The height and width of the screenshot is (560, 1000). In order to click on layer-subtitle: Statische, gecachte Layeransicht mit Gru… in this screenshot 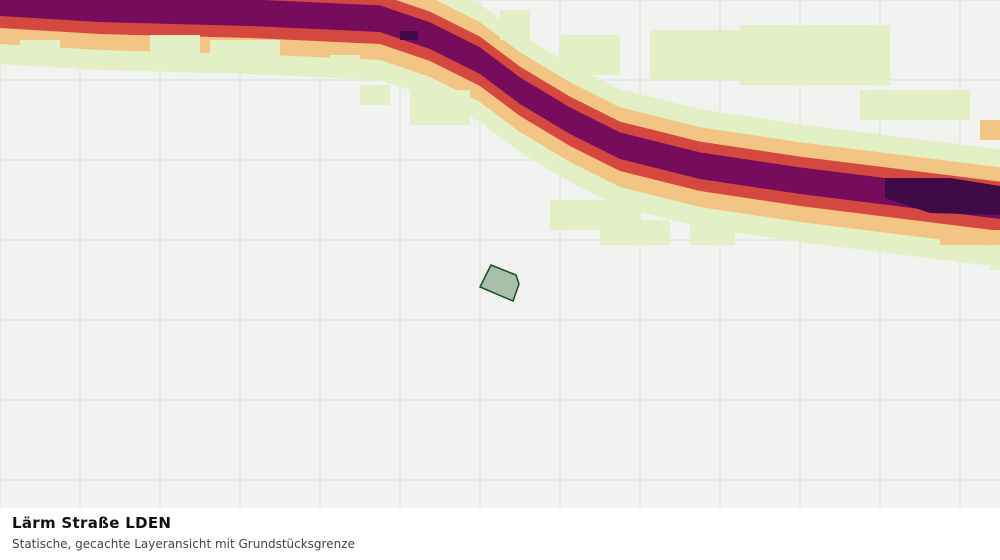, I will do `click(183, 544)`.